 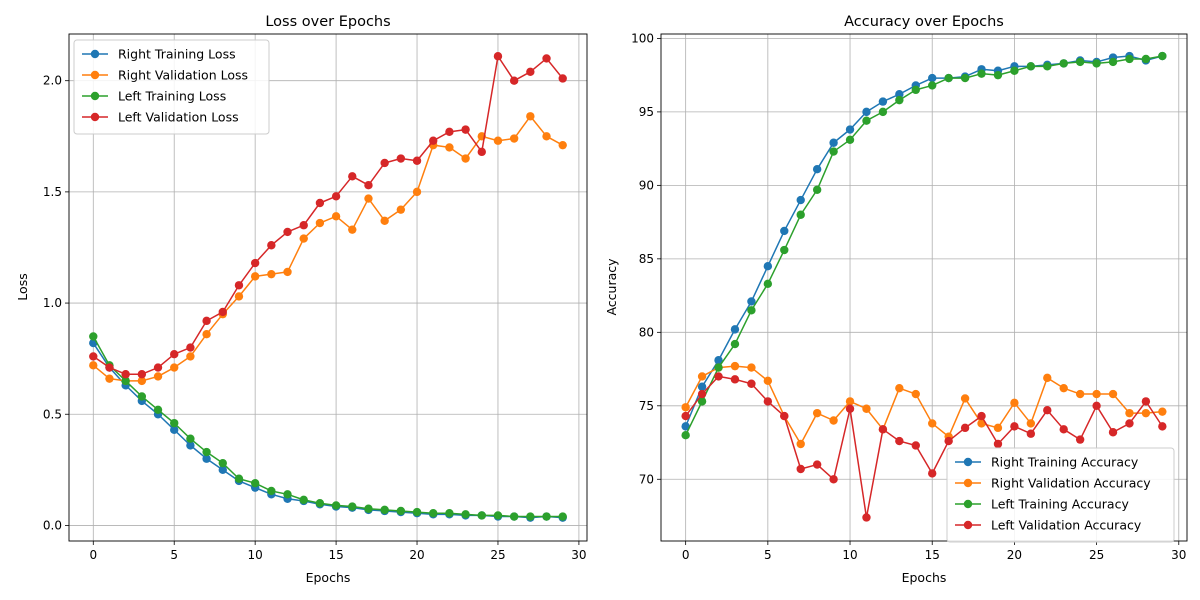 I want to click on loss-xtick-label: 0, so click(x=93, y=555).